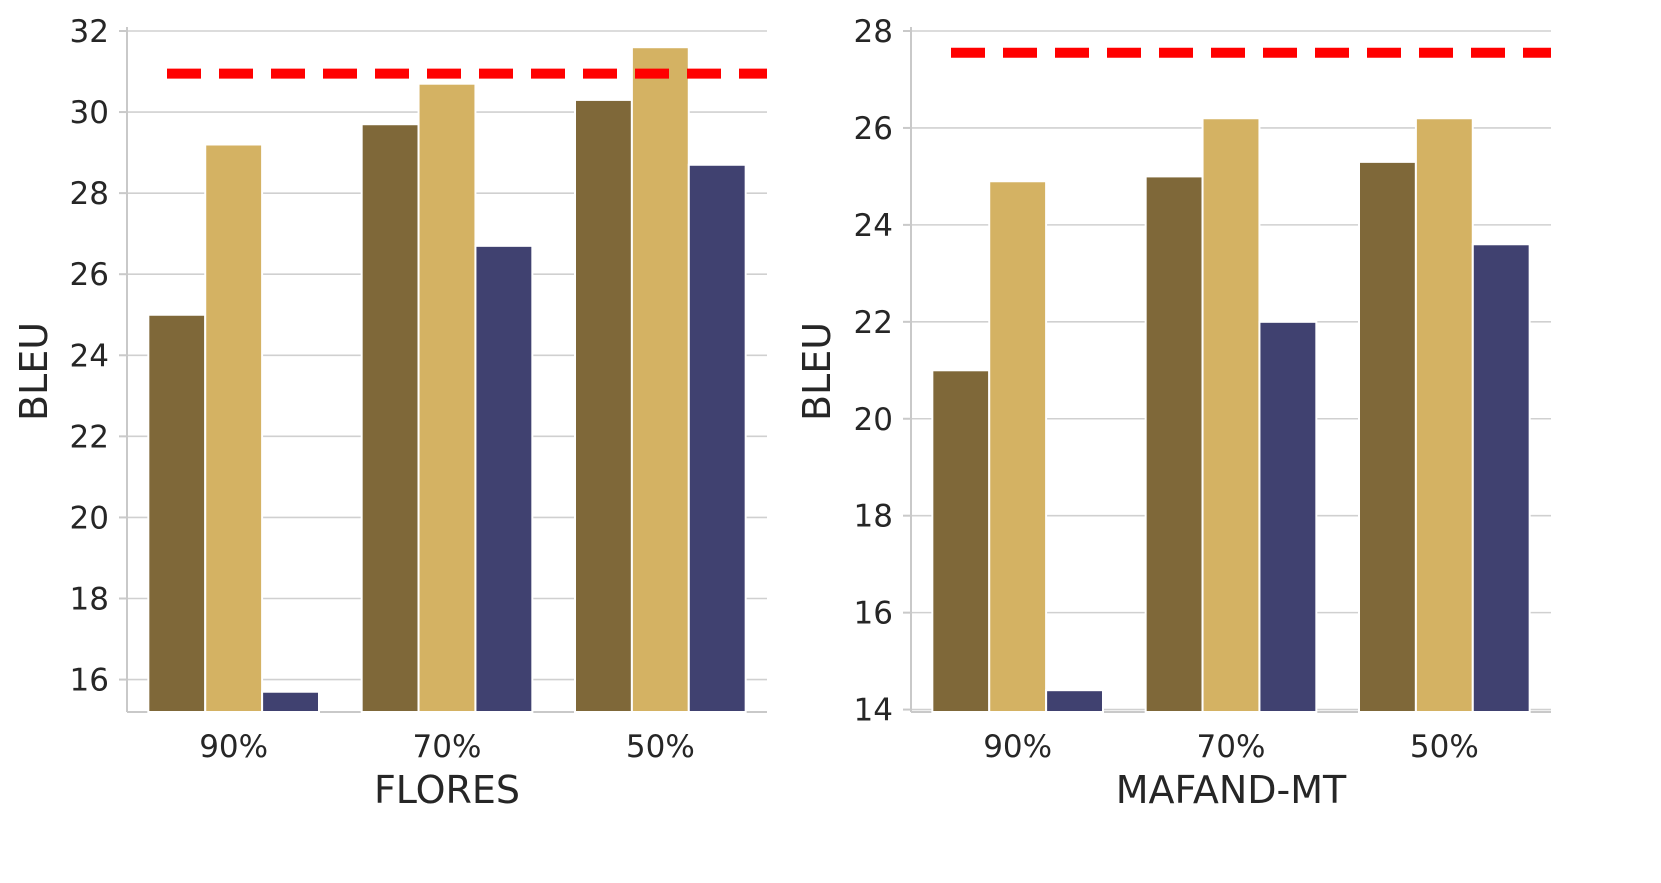 Image resolution: width=1661 pixels, height=883 pixels. I want to click on y-tick-label: 32, so click(89, 32).